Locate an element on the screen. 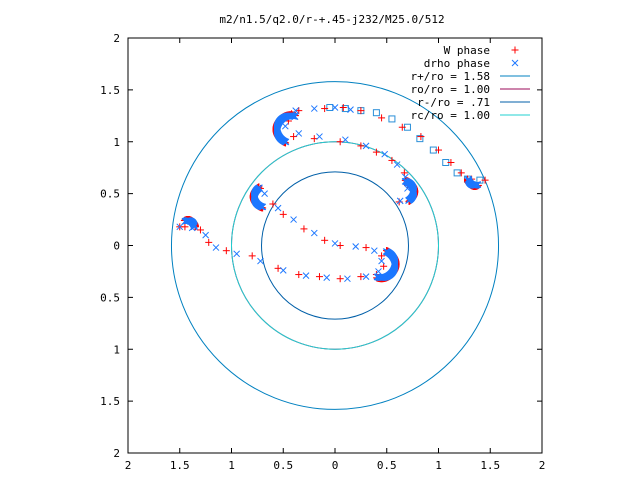 The image size is (640, 480). legend-marker-swatch is located at coordinates (515, 63).